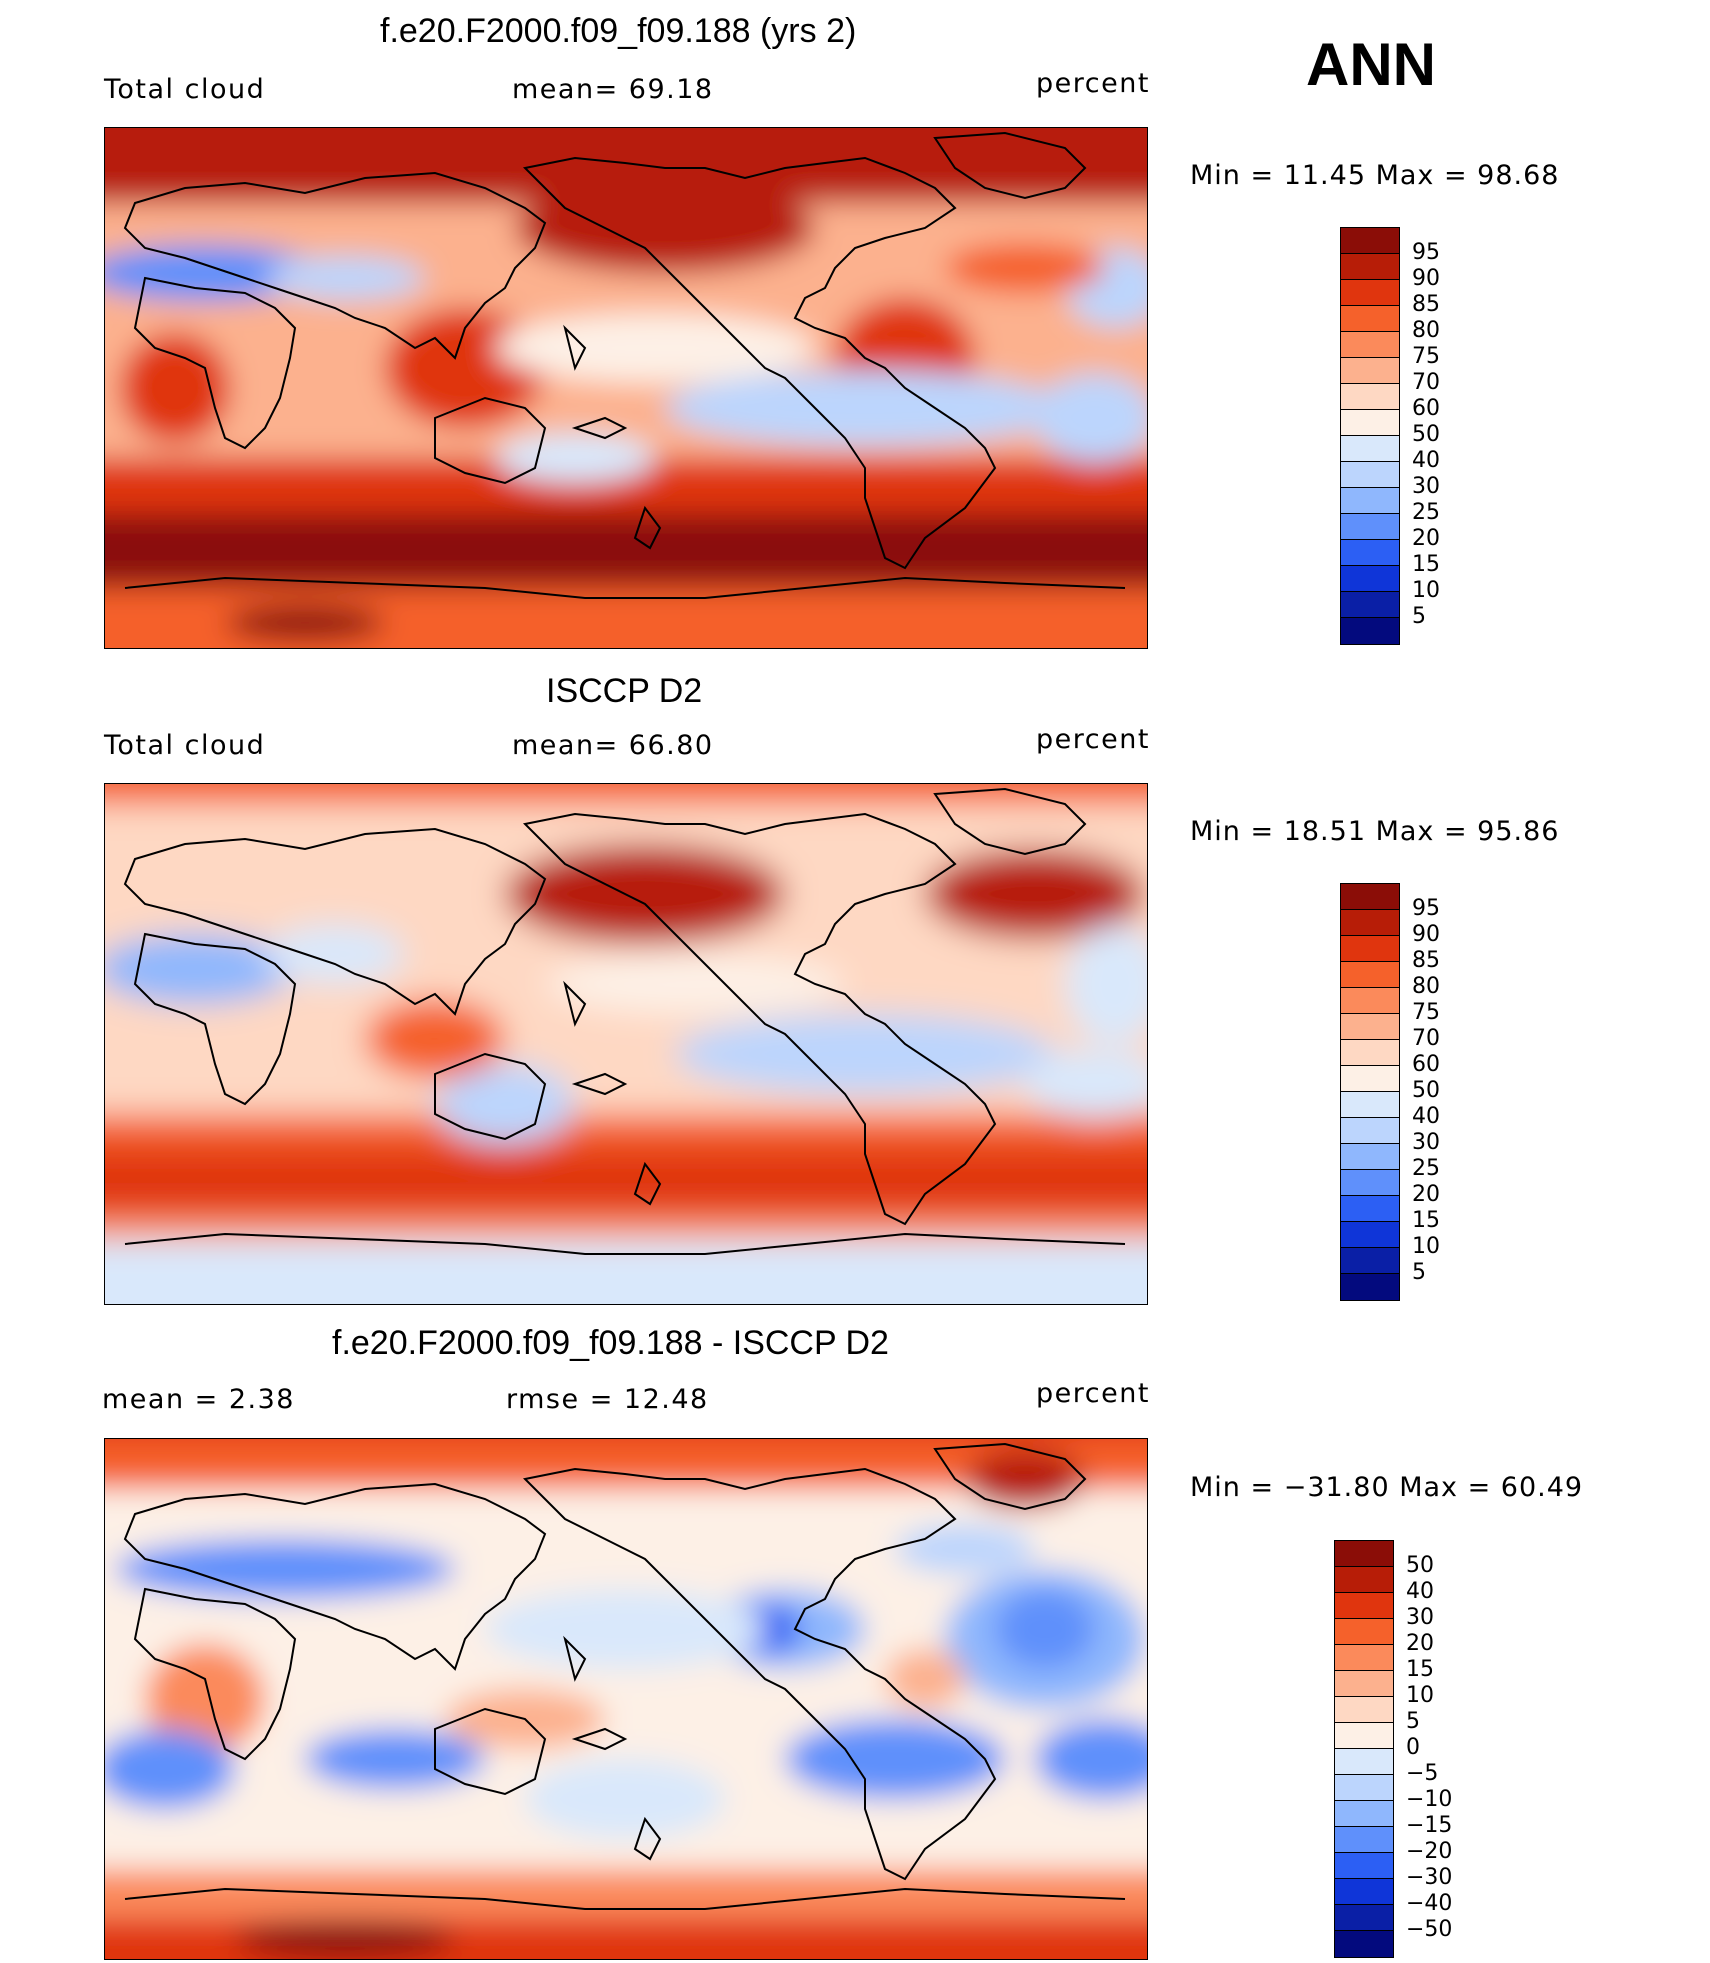 This screenshot has width=1710, height=1963. What do you see at coordinates (1429, 1929) in the screenshot?
I see `panel-3-colorbar-tick: −50` at bounding box center [1429, 1929].